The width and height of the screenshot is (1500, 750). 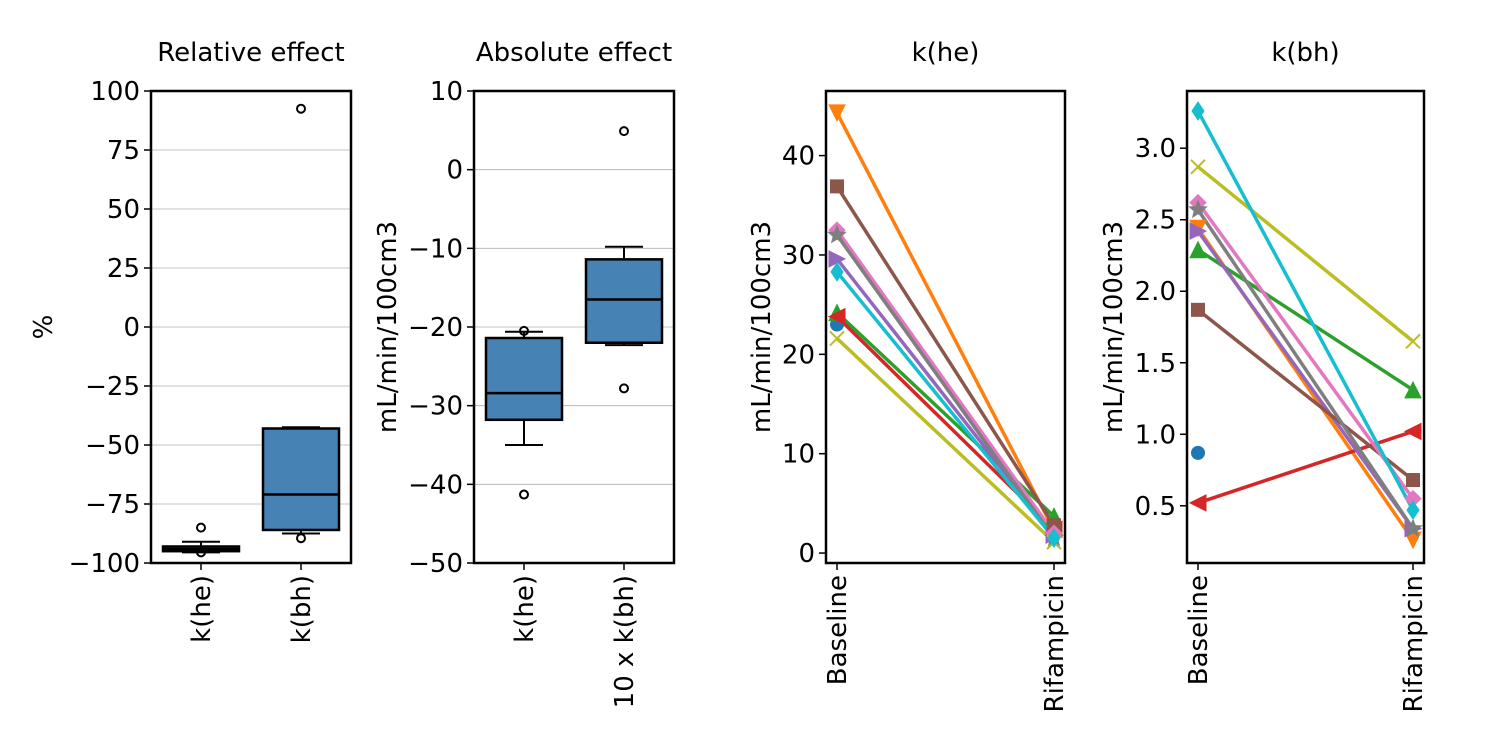 What do you see at coordinates (1155, 292) in the screenshot?
I see `y-tick-label: 2.0` at bounding box center [1155, 292].